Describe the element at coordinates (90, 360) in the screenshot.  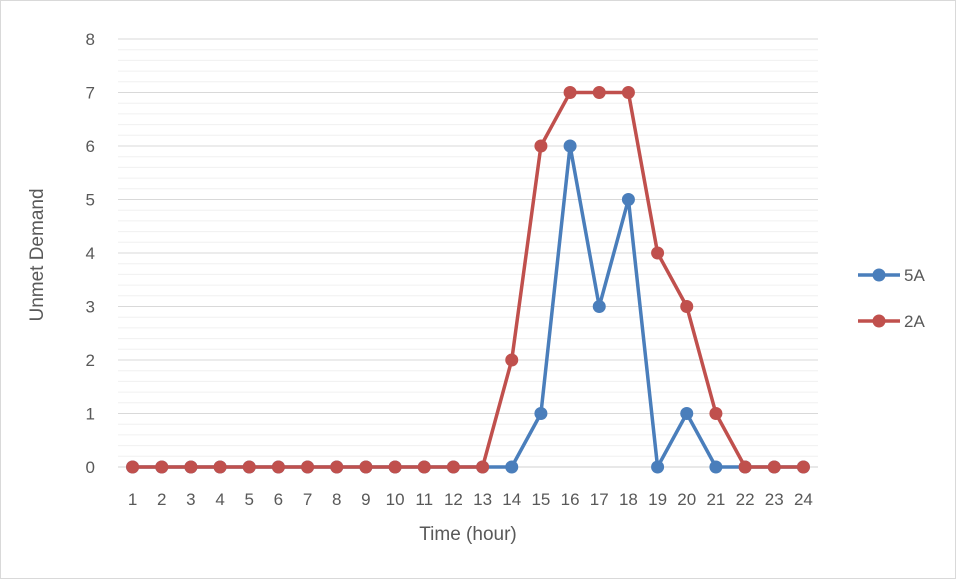
I see `y-tick-label: 2` at that location.